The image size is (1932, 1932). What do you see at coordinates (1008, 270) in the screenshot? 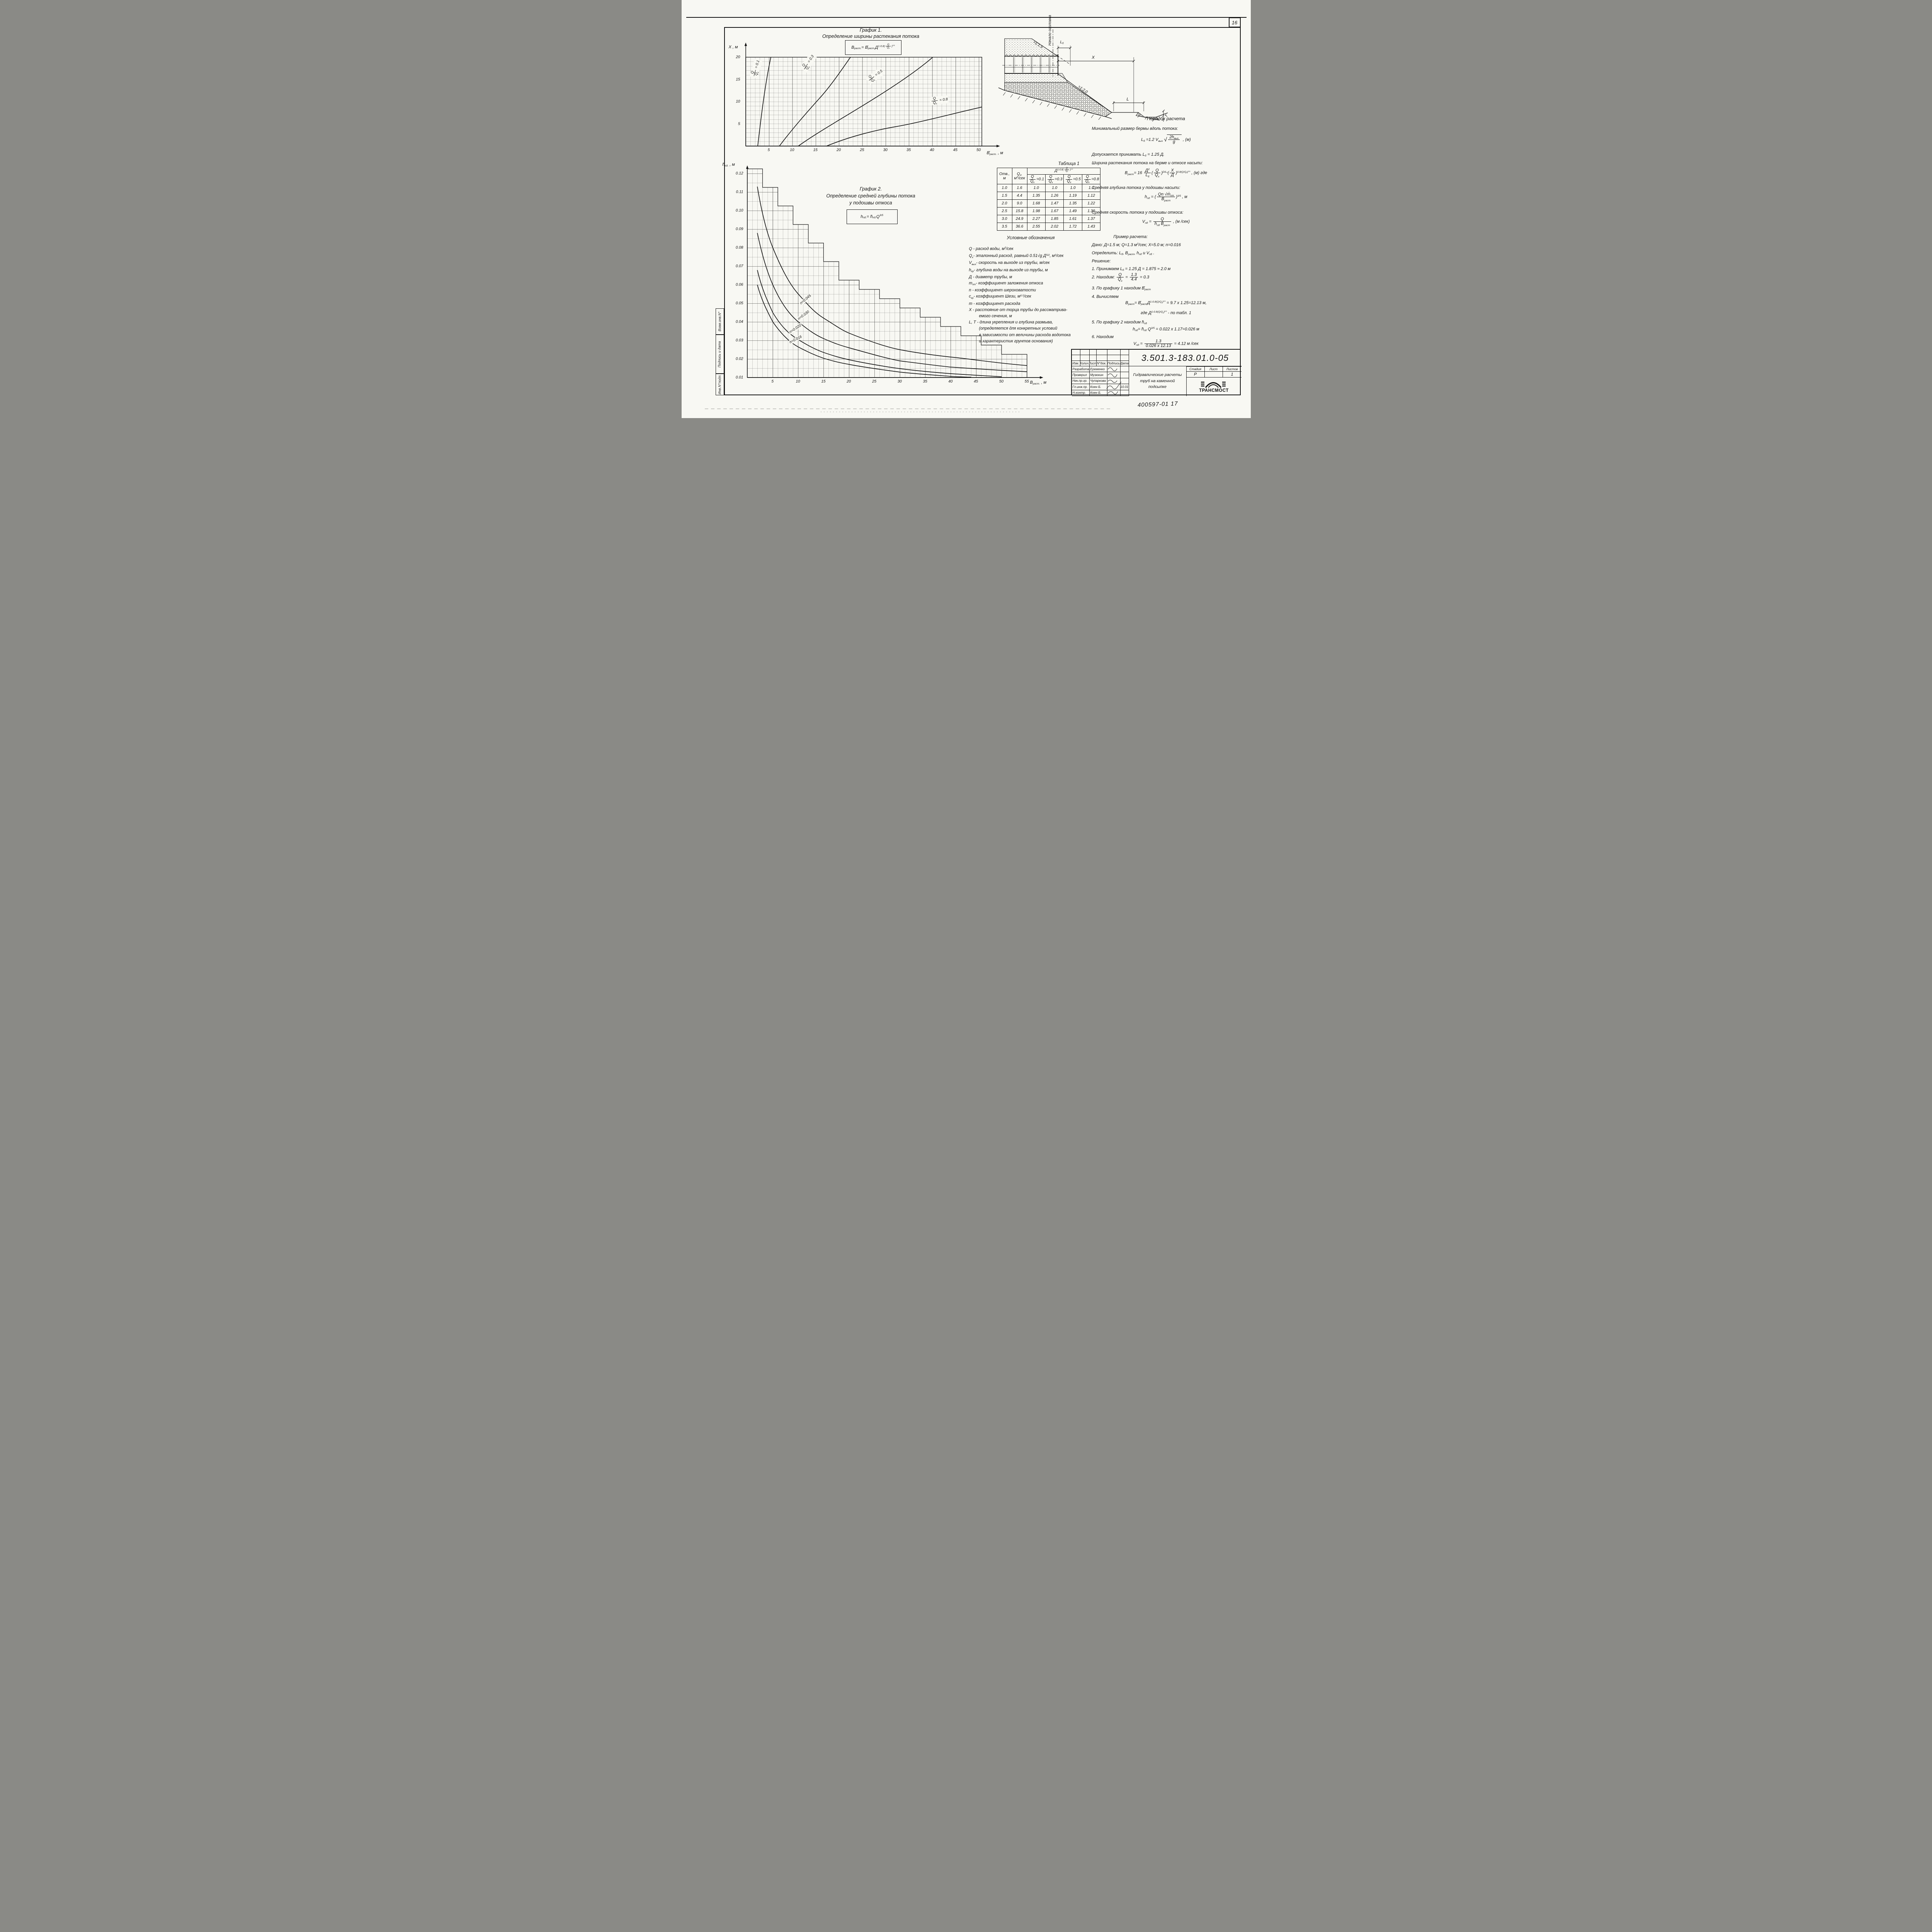
I see `legend-item: hкр- глубина воды на выходе из трубы, м` at bounding box center [1008, 270].